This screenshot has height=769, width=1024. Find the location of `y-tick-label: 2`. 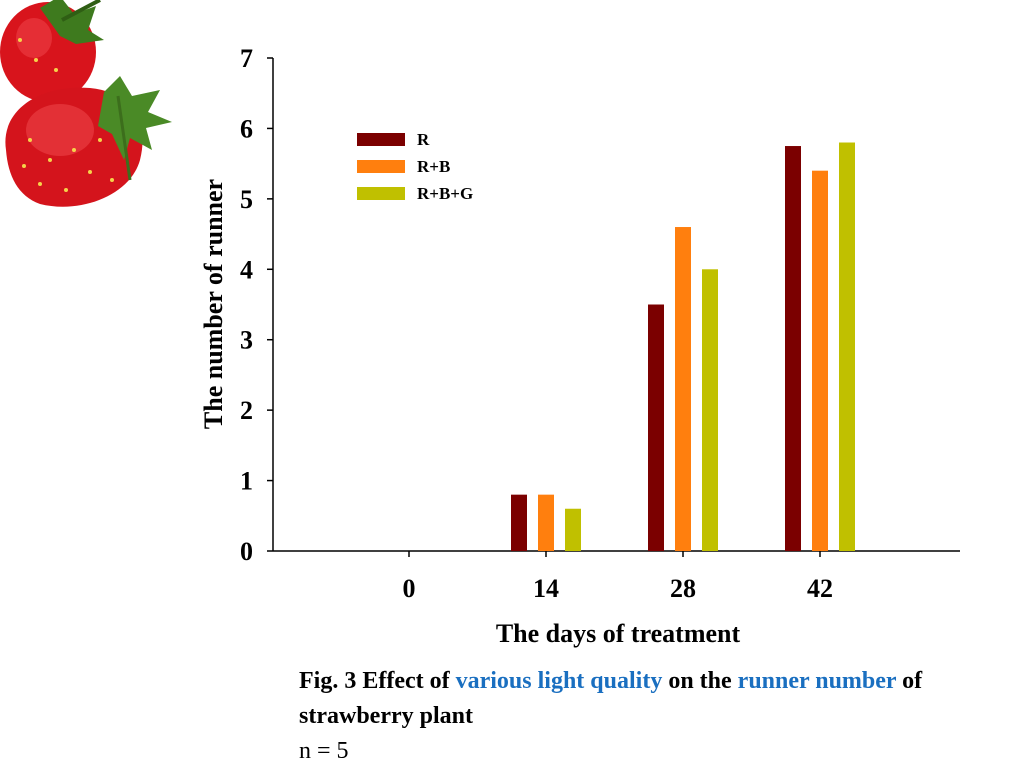

y-tick-label: 2 is located at coordinates (246, 410).